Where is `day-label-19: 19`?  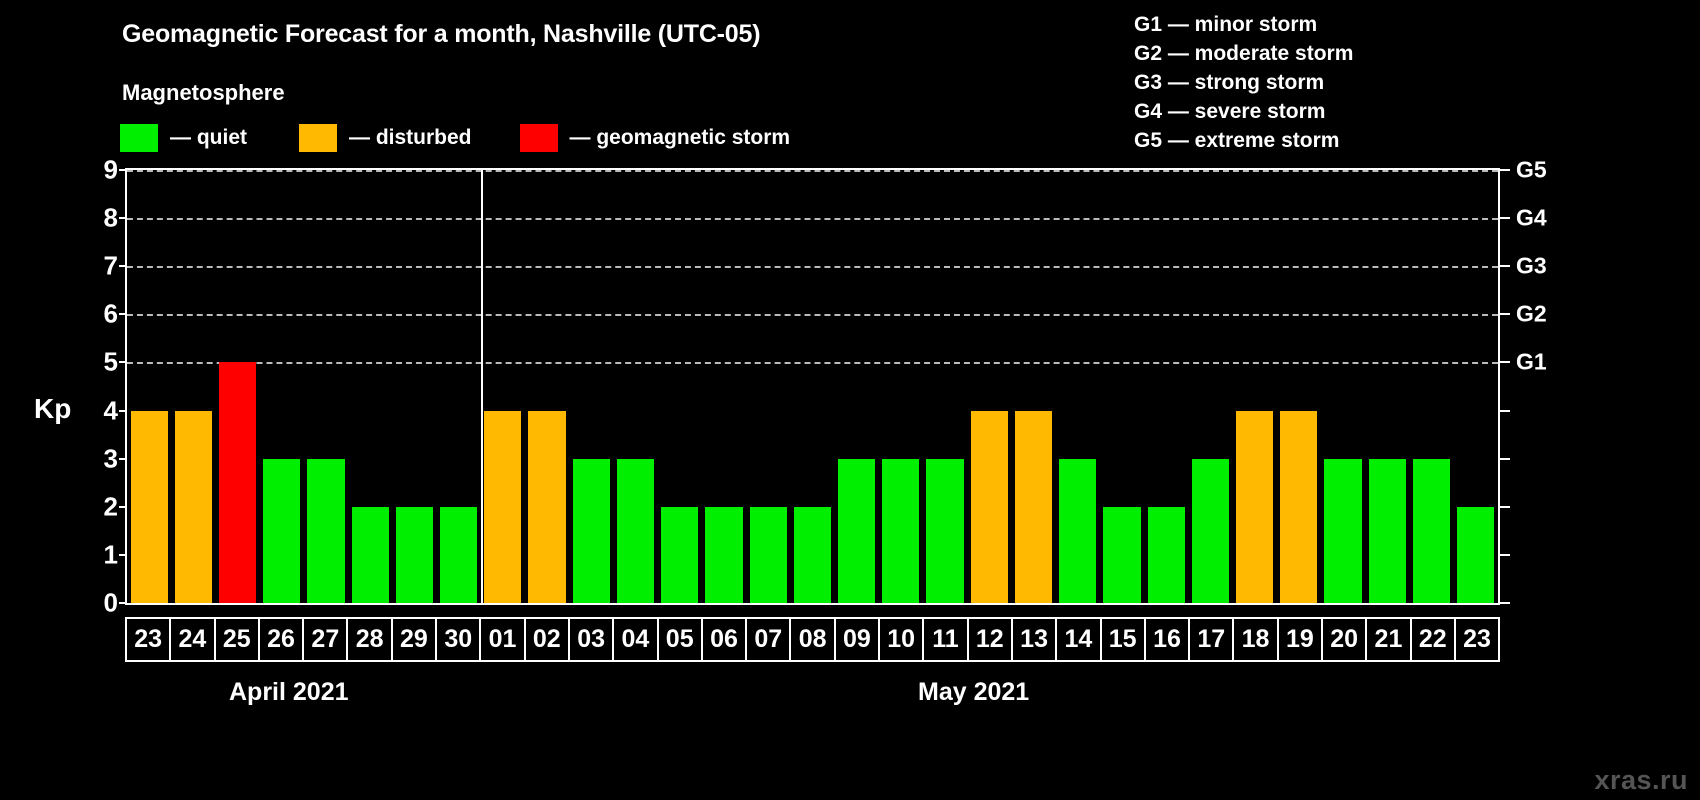 day-label-19: 19 is located at coordinates (1301, 639).